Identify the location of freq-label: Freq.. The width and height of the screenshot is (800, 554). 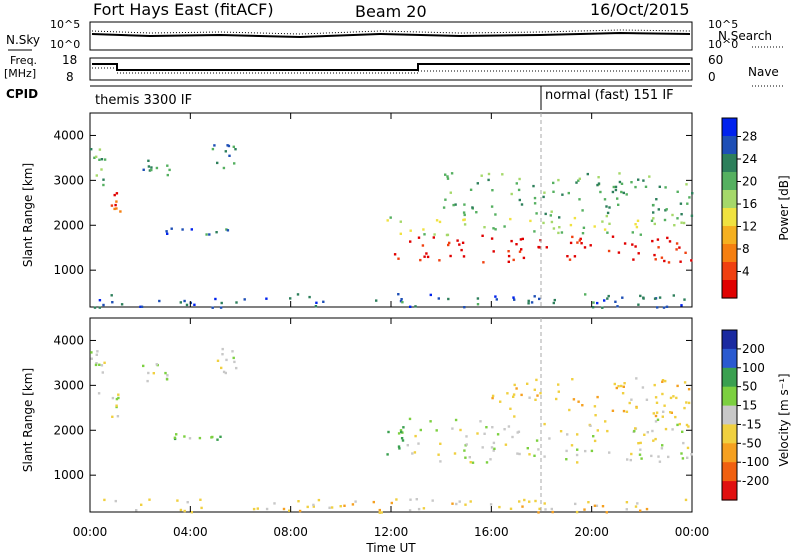
(23, 60).